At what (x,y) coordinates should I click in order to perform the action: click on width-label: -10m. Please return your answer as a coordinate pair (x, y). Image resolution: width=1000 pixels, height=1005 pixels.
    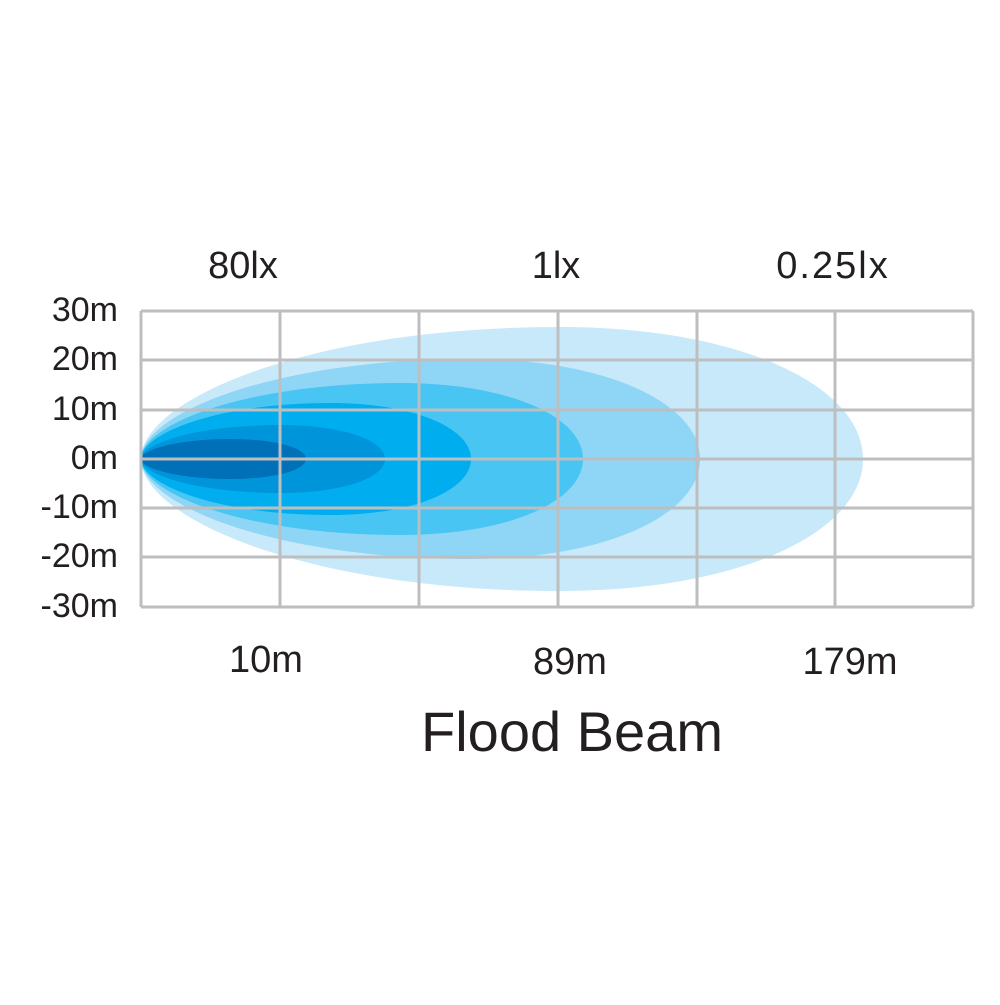
    Looking at the image, I should click on (79, 507).